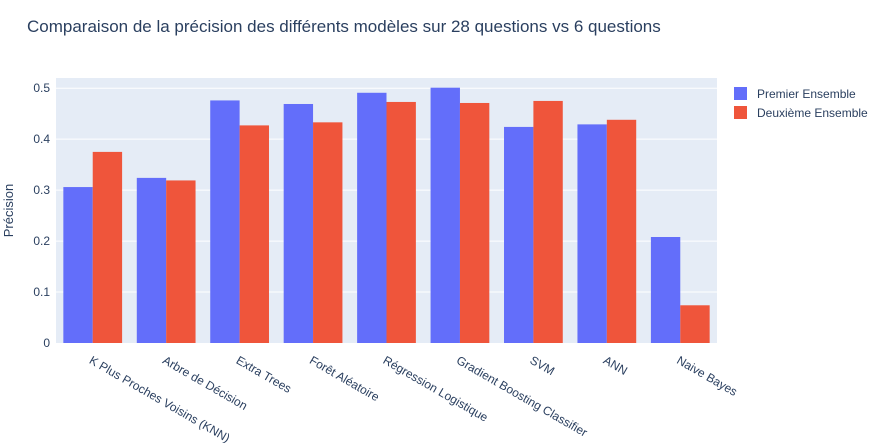 Image resolution: width=876 pixels, height=443 pixels. What do you see at coordinates (806, 93) in the screenshot?
I see `legend-label: Premier Ensemble` at bounding box center [806, 93].